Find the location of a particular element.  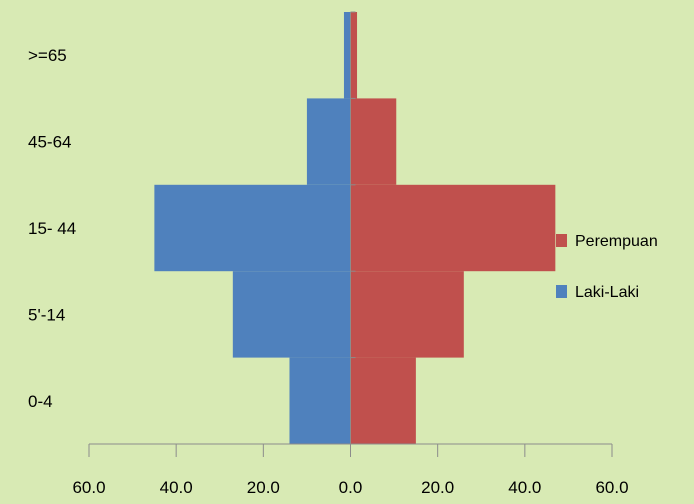

legend: Perempuan Laki-Laki is located at coordinates (607, 267).